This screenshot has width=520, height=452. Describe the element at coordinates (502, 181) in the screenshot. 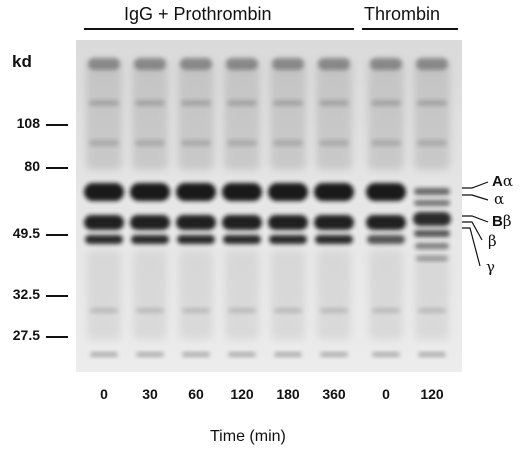

I see `chain-label-a-alpha: Aα` at that location.